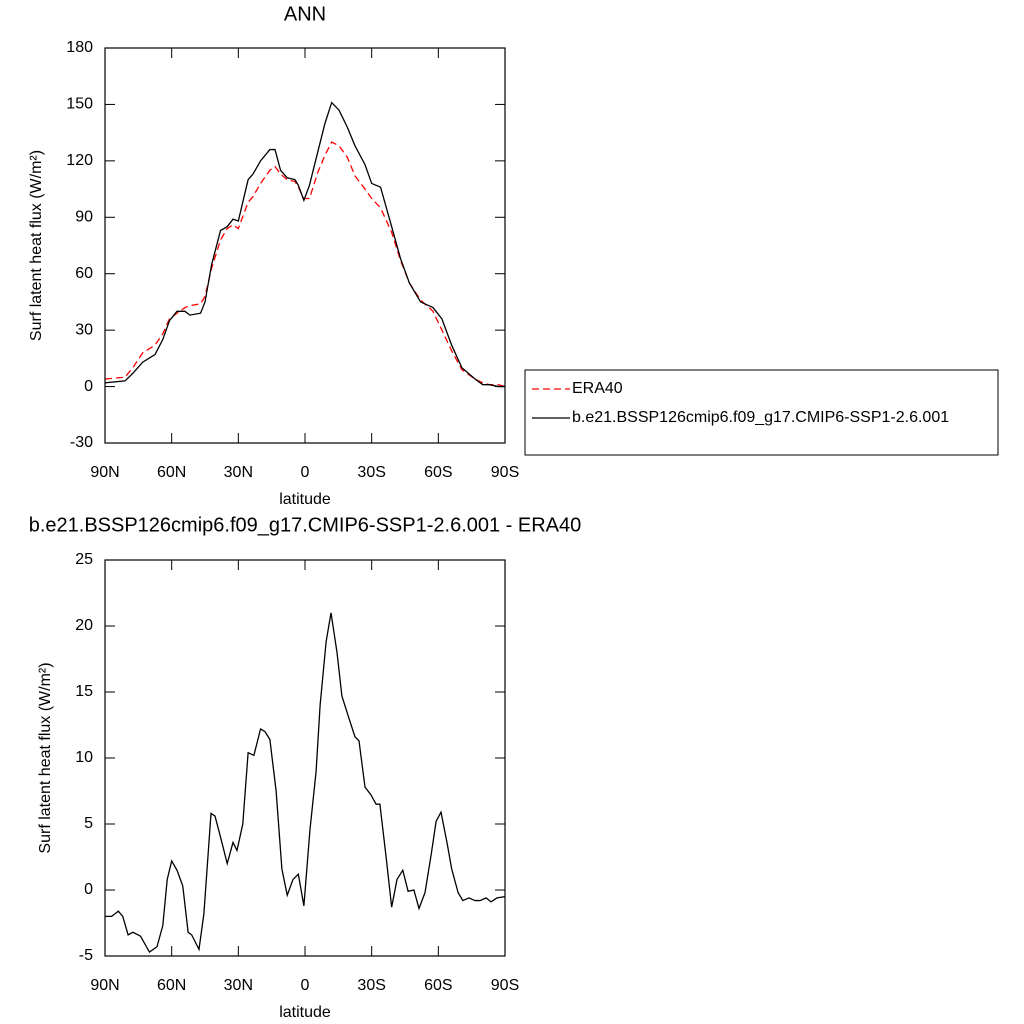 The width and height of the screenshot is (1024, 1024). Describe the element at coordinates (84, 329) in the screenshot. I see `y-tick-label: 30` at that location.